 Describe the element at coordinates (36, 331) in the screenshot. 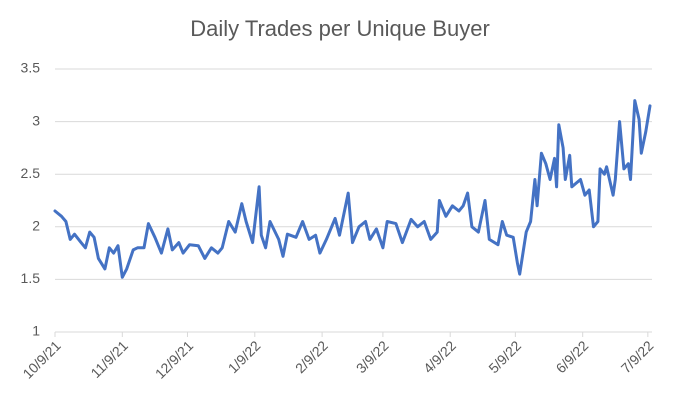

I see `y-tick-label: 1` at that location.